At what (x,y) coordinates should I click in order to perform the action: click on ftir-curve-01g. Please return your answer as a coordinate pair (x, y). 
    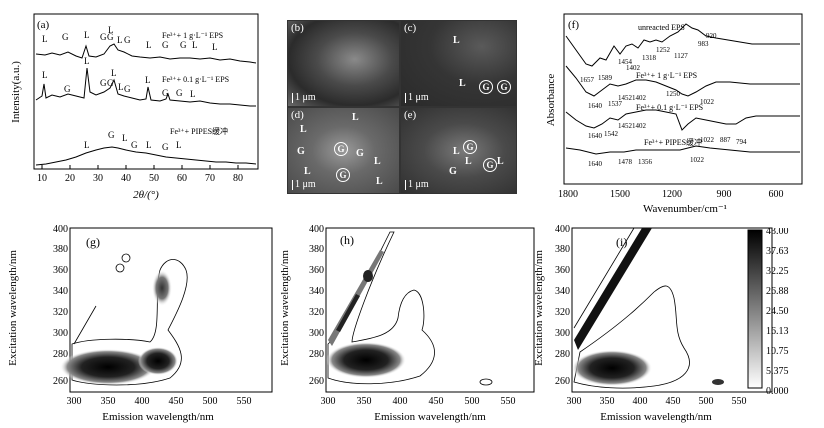
    Looking at the image, I should click on (682, 120).